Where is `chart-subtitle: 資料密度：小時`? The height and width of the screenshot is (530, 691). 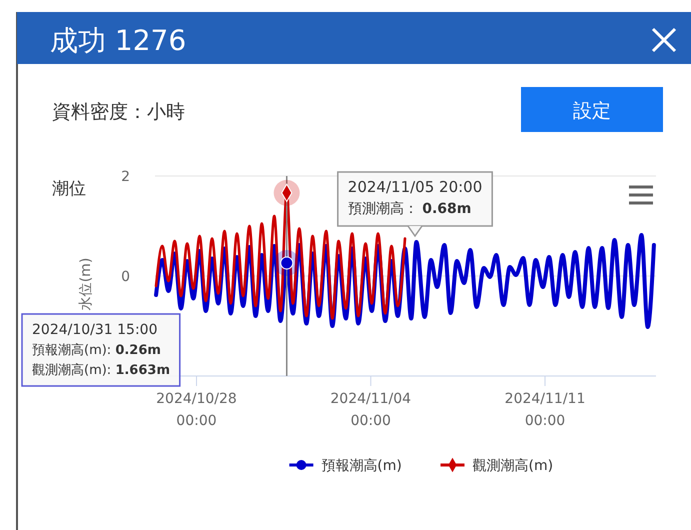 chart-subtitle: 資料密度：小時 is located at coordinates (118, 112).